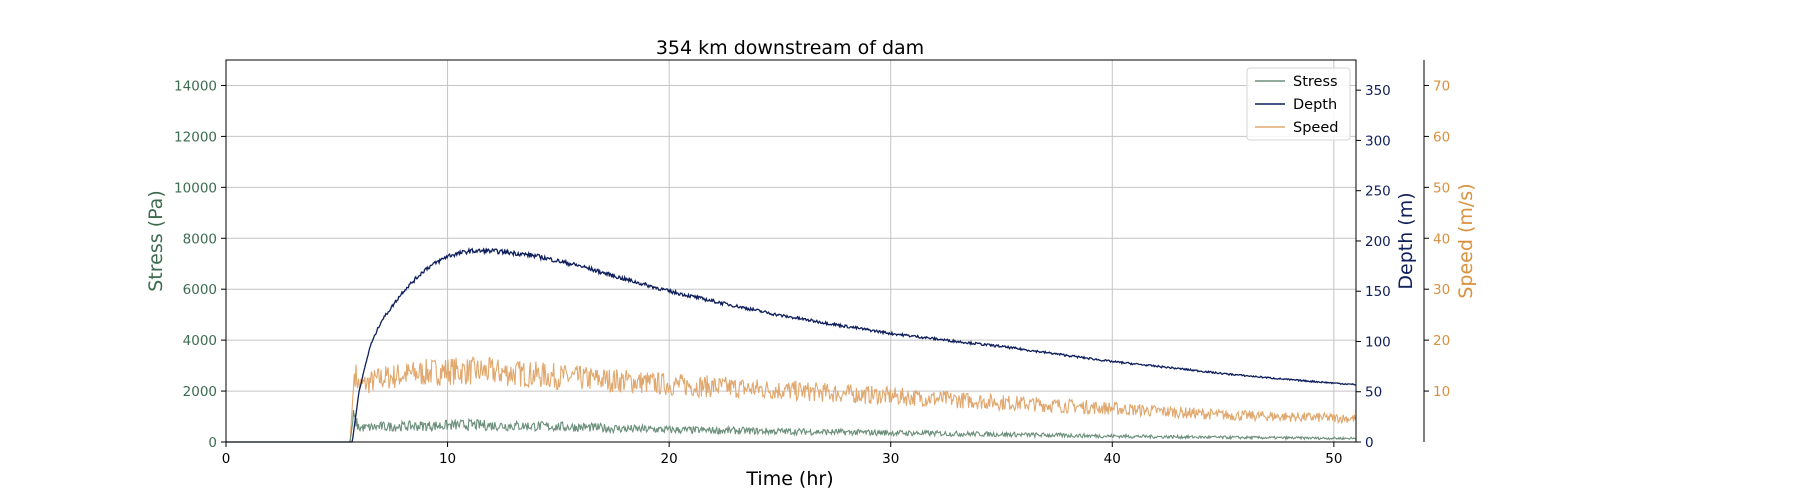 The width and height of the screenshot is (1800, 504). What do you see at coordinates (1378, 192) in the screenshot?
I see `depth-tick-label: 250` at bounding box center [1378, 192].